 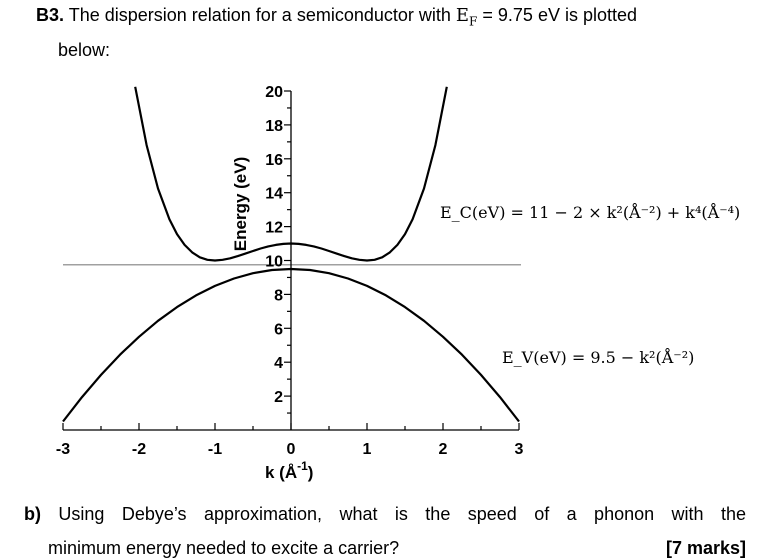 I want to click on part-b-label: b), so click(x=32, y=514).